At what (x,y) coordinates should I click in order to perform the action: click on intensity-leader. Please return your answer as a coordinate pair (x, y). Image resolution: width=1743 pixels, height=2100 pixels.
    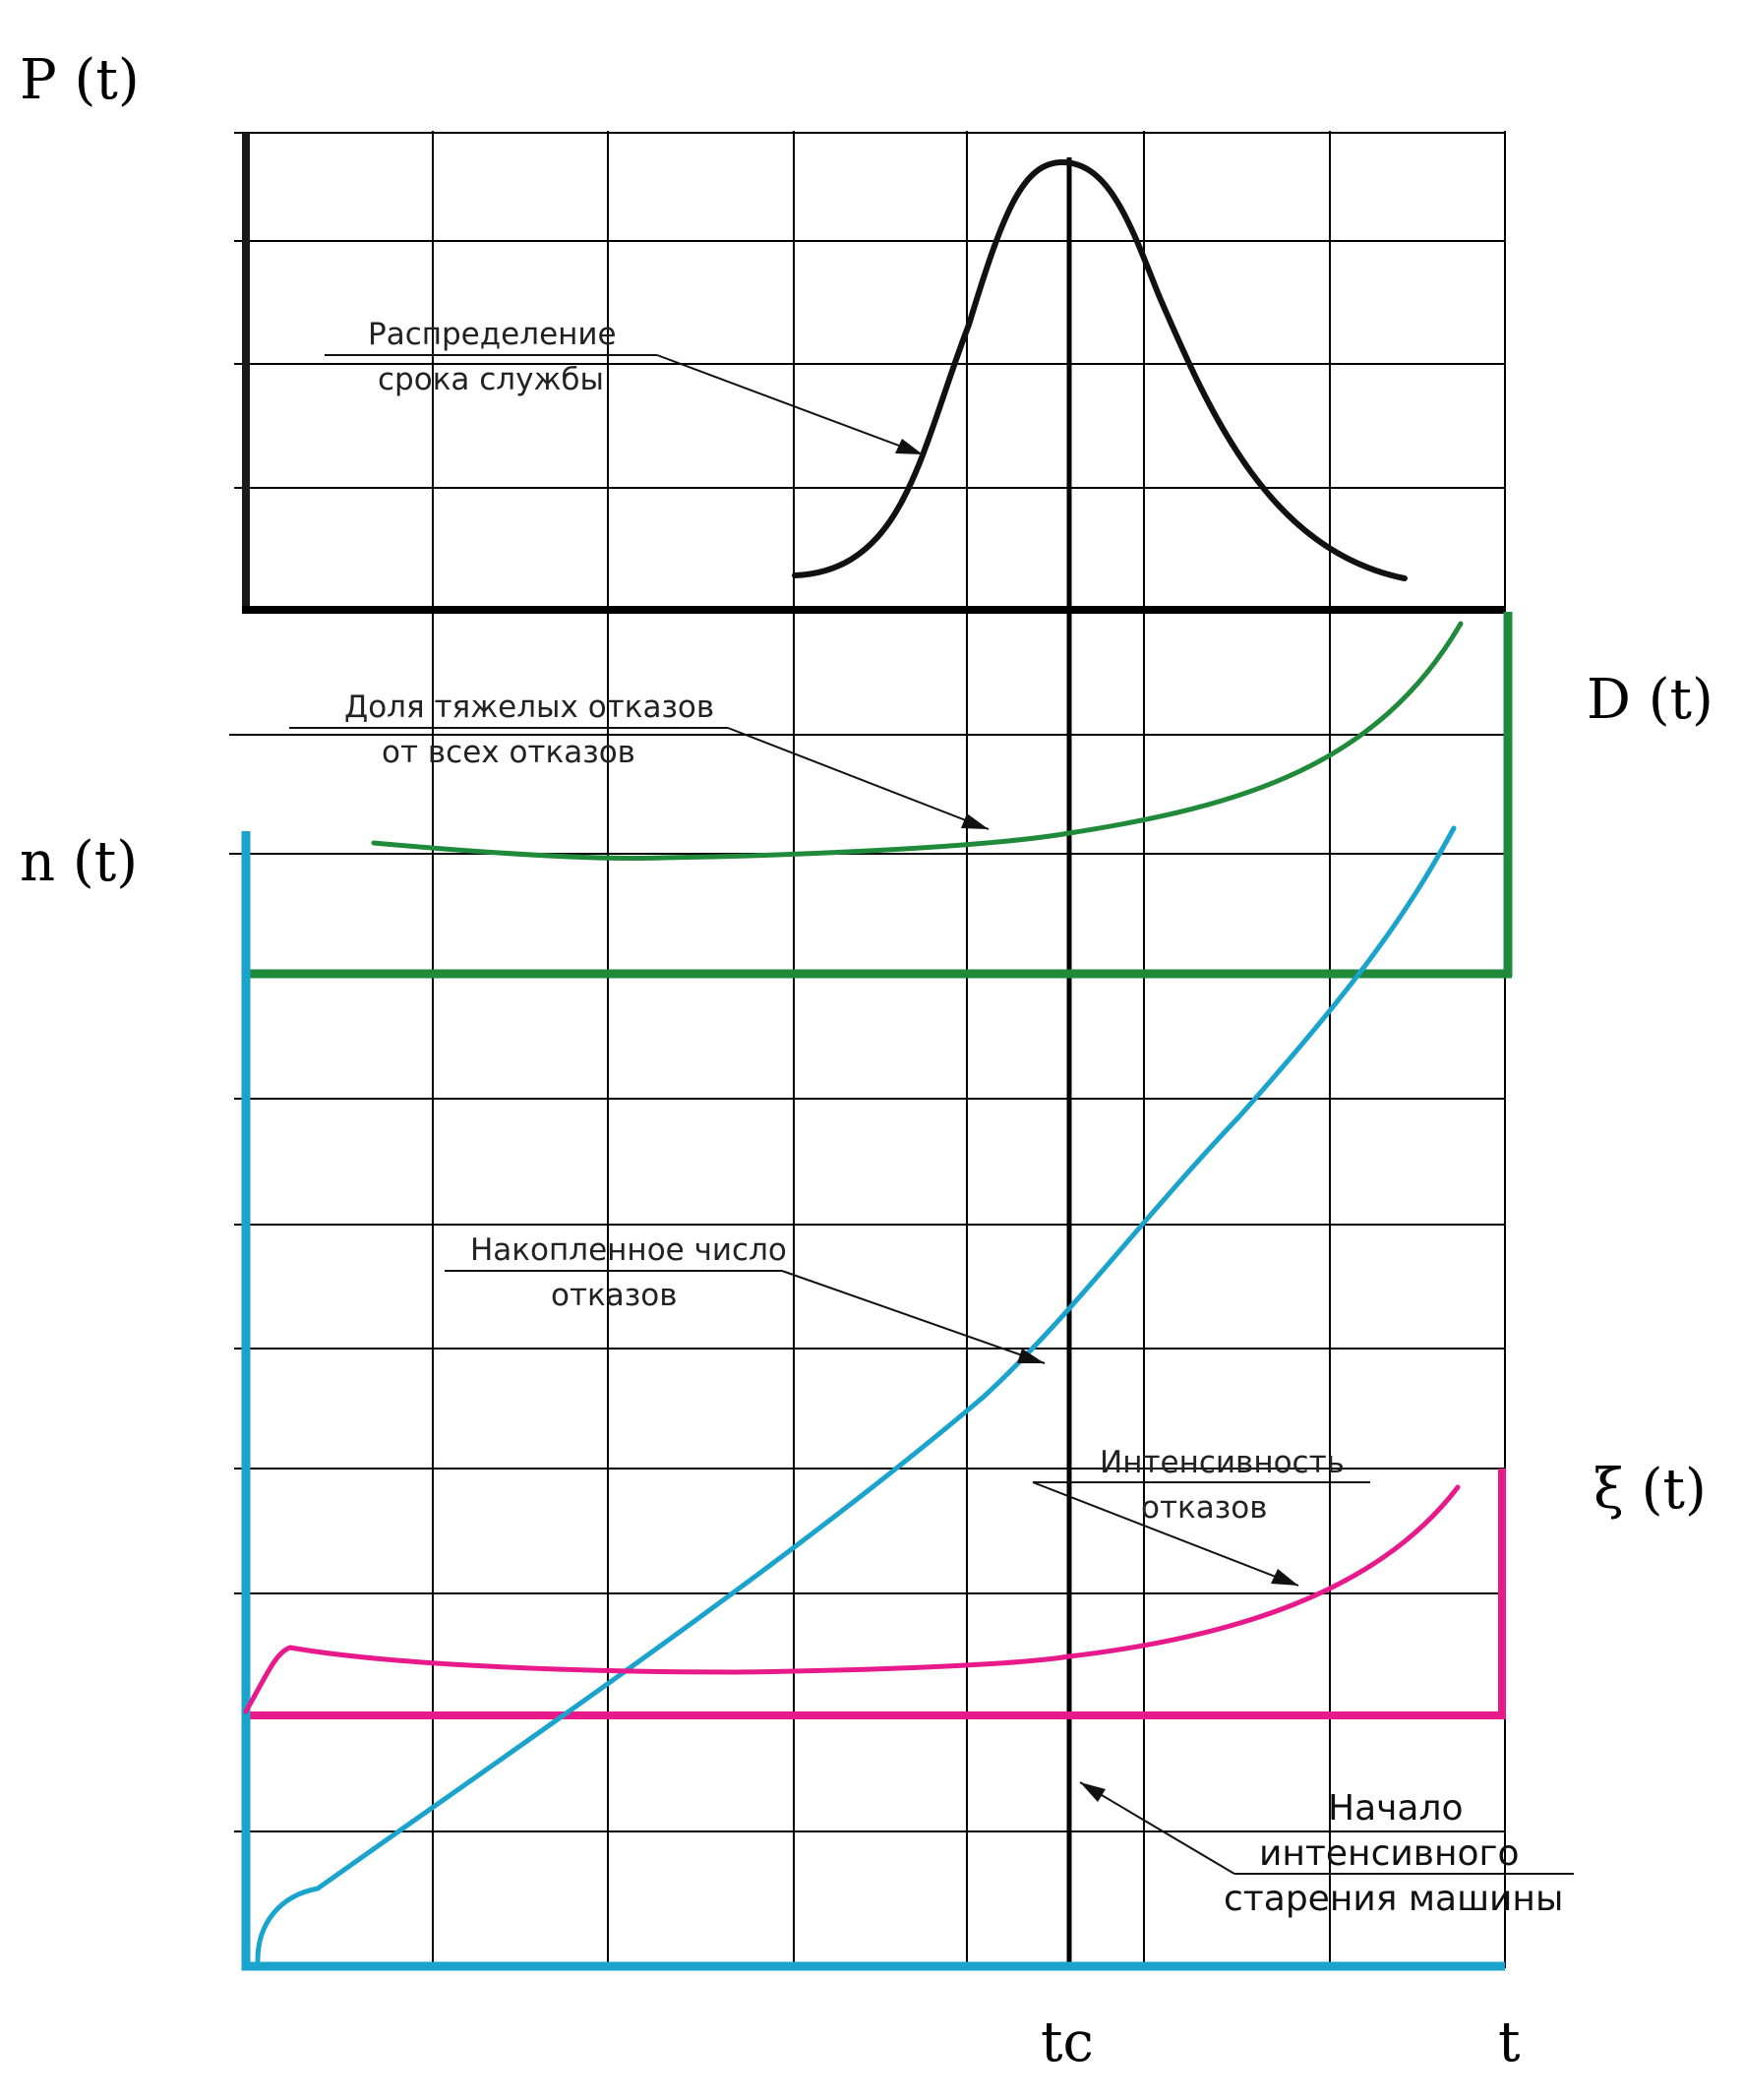
    Looking at the image, I should click on (1166, 1534).